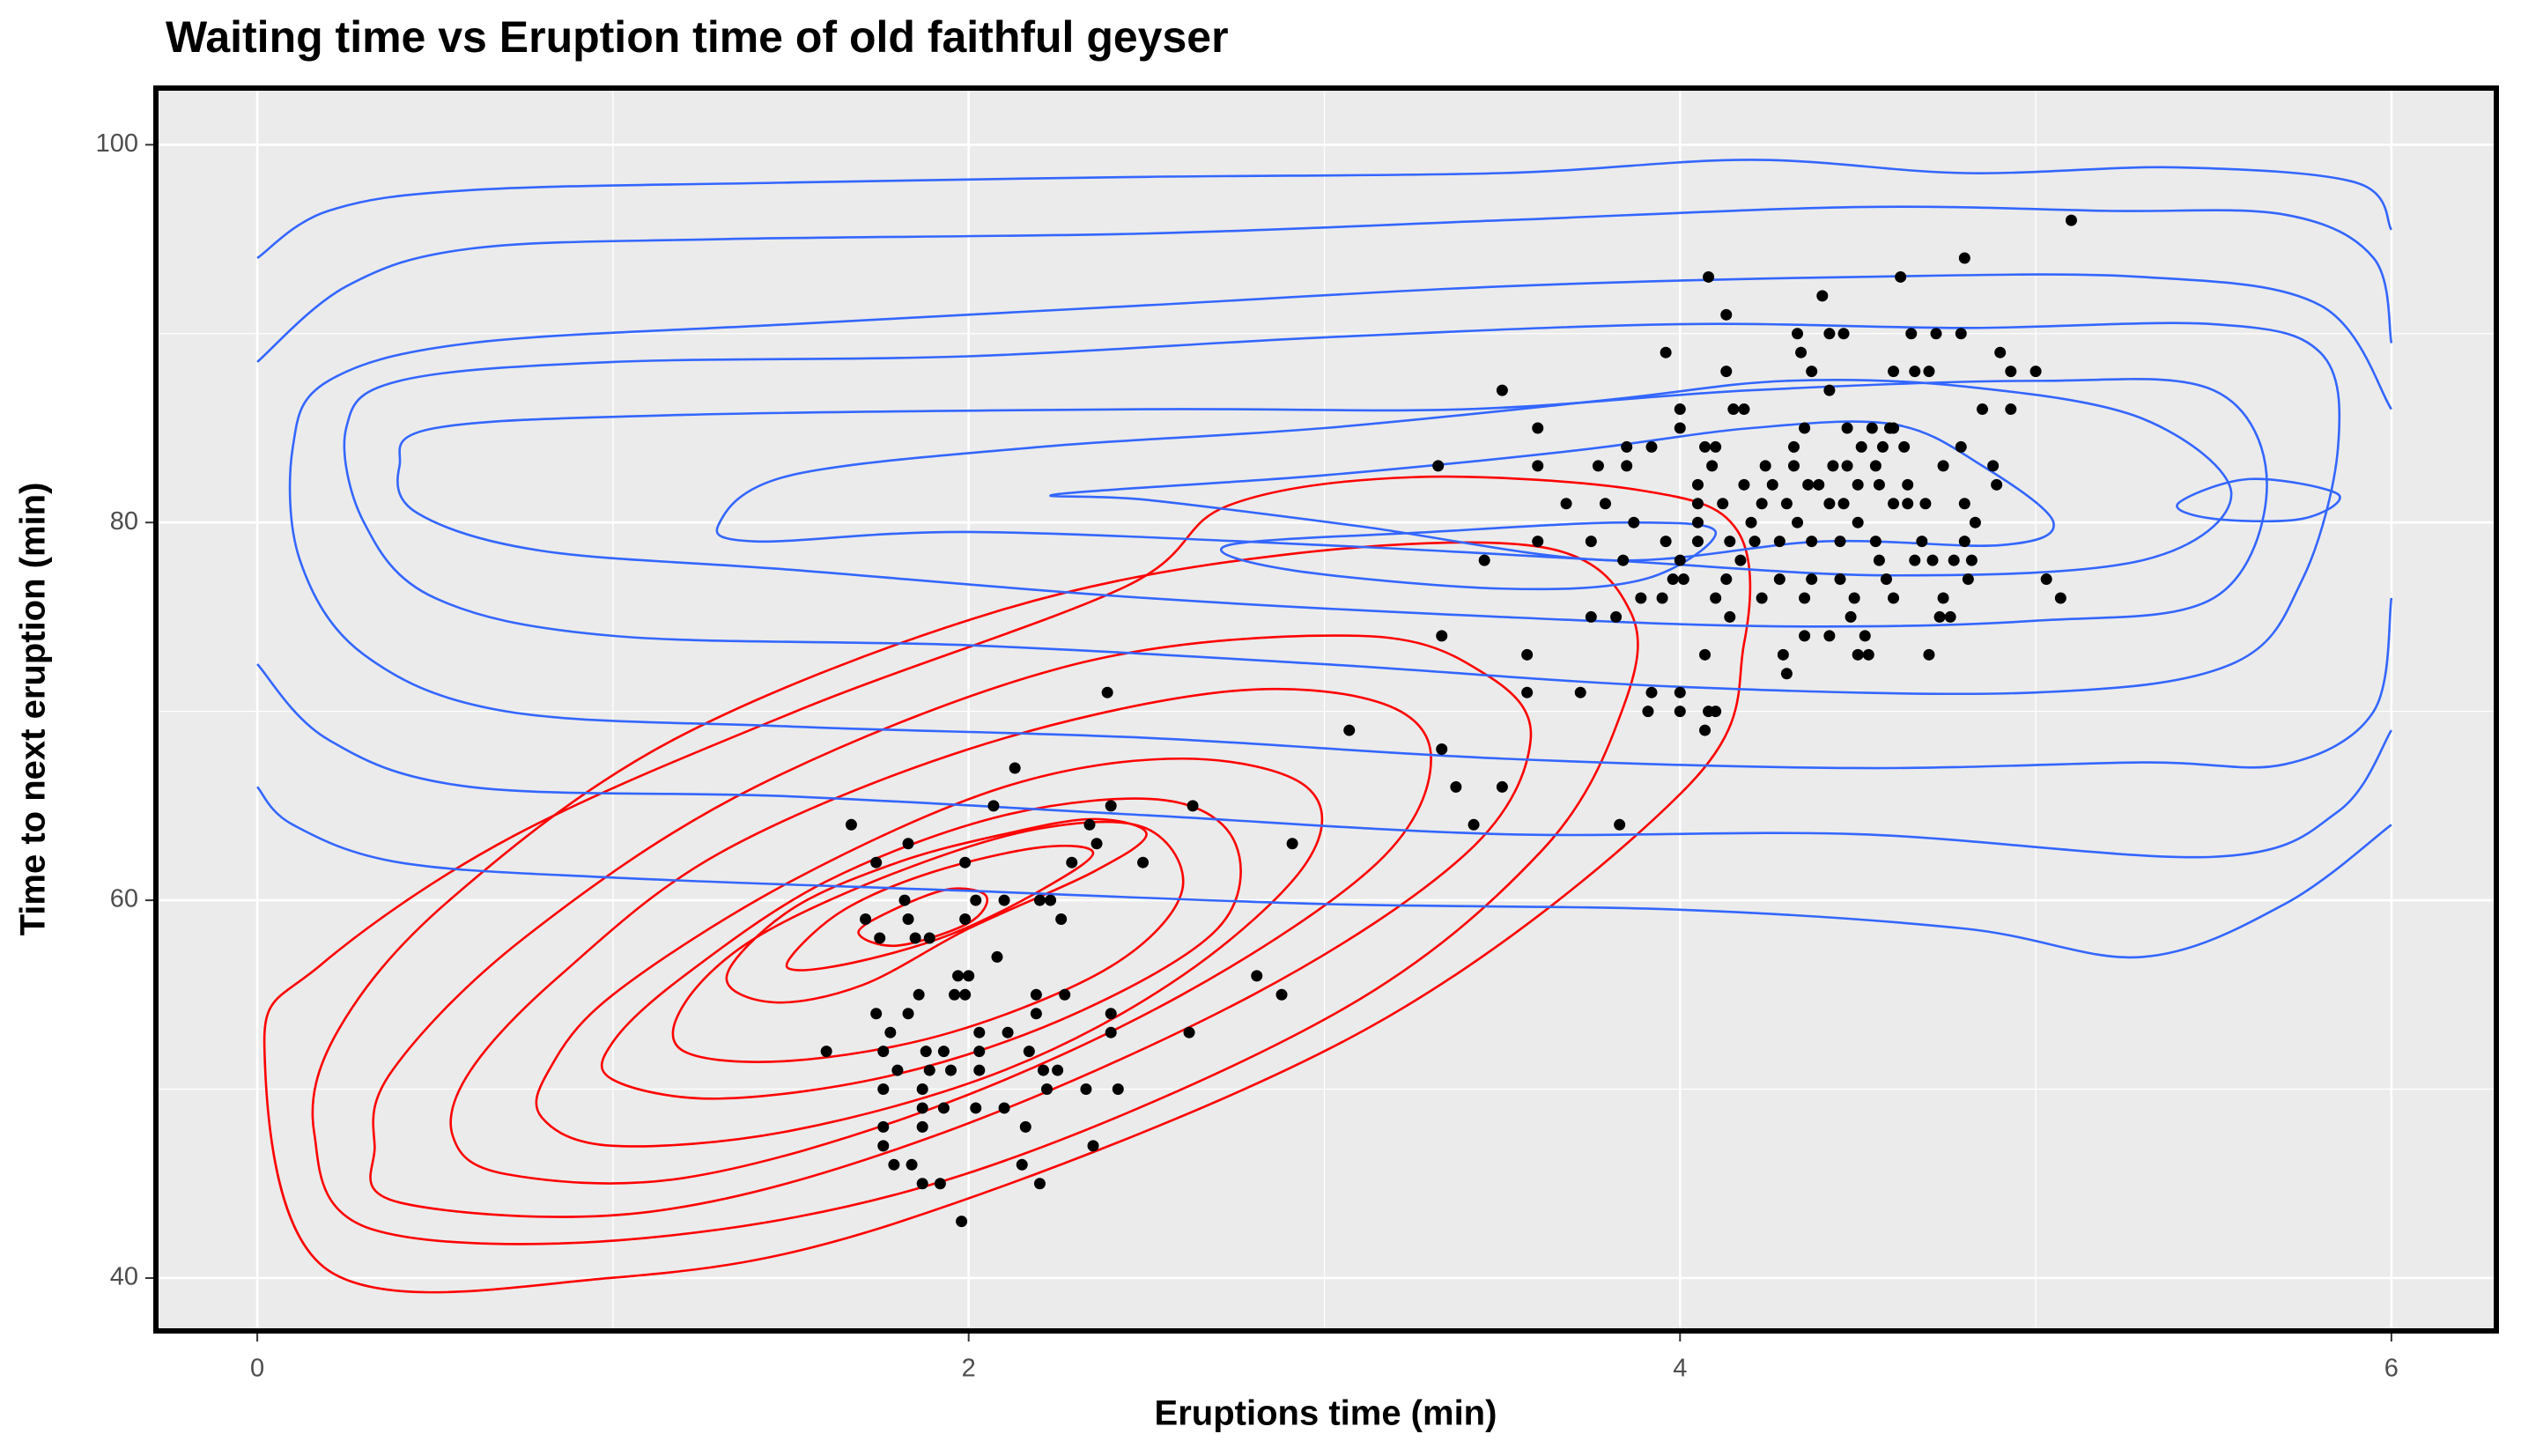 The image size is (2521, 1456). Describe the element at coordinates (2391, 1369) in the screenshot. I see `x-tick-label: 6` at that location.